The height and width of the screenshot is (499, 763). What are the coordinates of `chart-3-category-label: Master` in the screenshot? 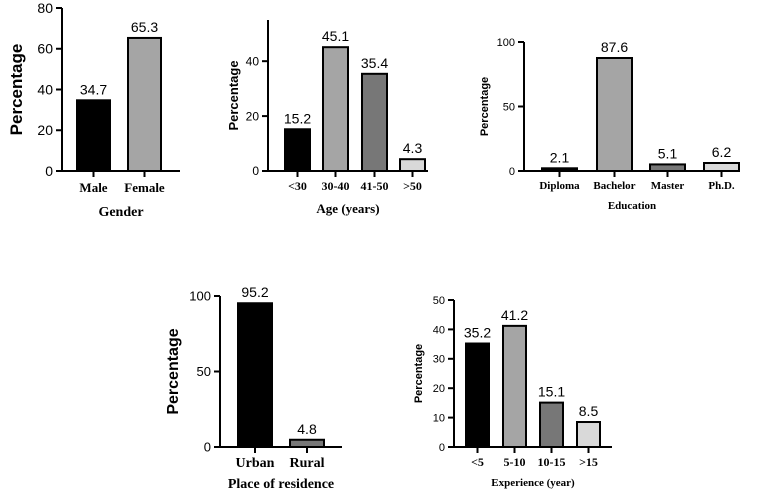 It's located at (668, 186).